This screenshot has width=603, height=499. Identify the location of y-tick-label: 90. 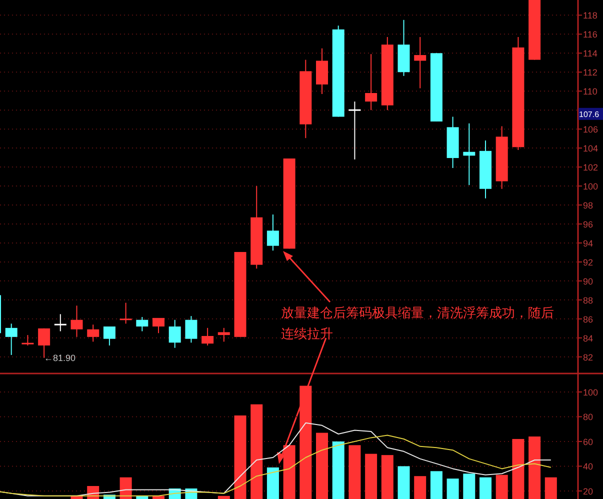
(588, 281).